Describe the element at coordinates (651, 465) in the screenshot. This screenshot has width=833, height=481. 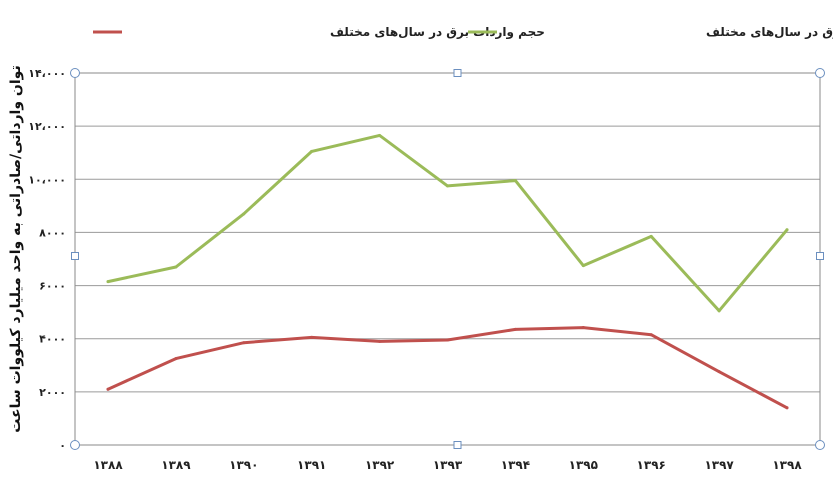
I see `x-tick-label: ۱۳۹۶` at that location.